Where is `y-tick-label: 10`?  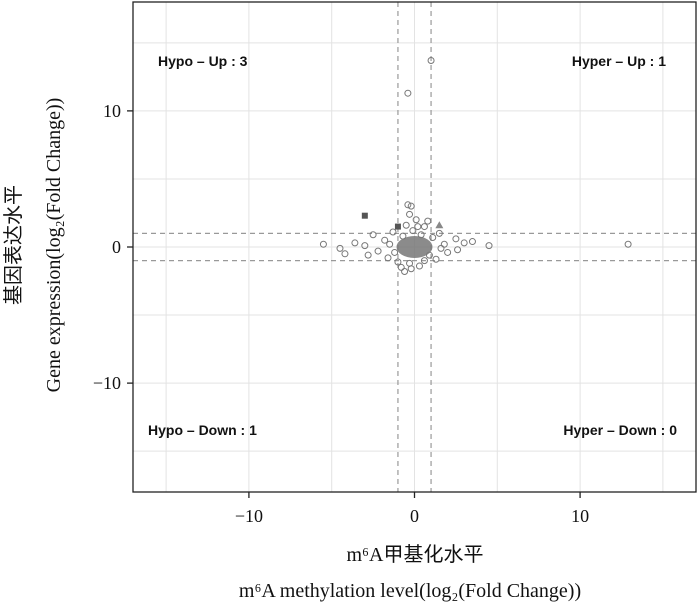
y-tick-label: 10 is located at coordinates (112, 111).